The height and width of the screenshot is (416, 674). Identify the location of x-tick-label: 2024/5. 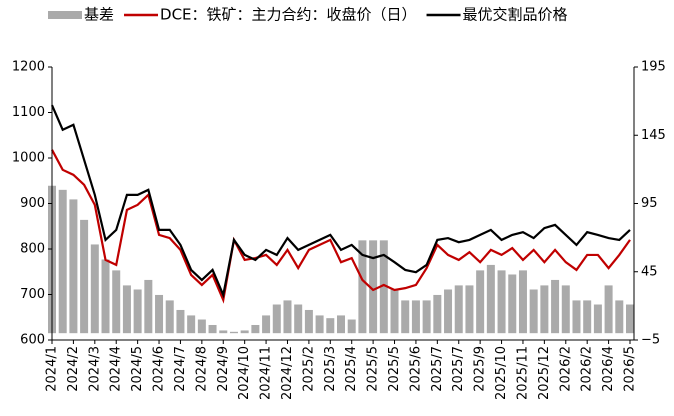
(137, 369).